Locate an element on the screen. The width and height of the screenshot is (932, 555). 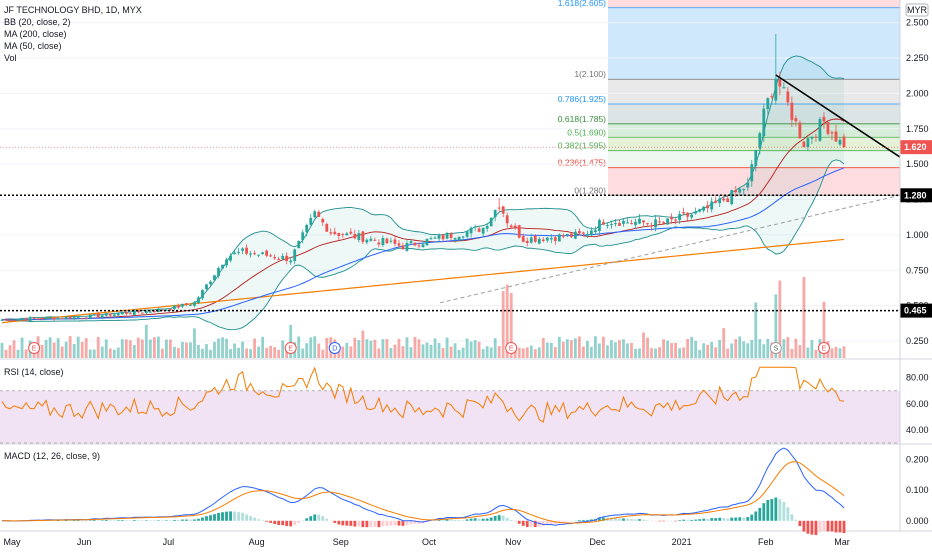
y-tick-label: 1.750 is located at coordinates (917, 129).